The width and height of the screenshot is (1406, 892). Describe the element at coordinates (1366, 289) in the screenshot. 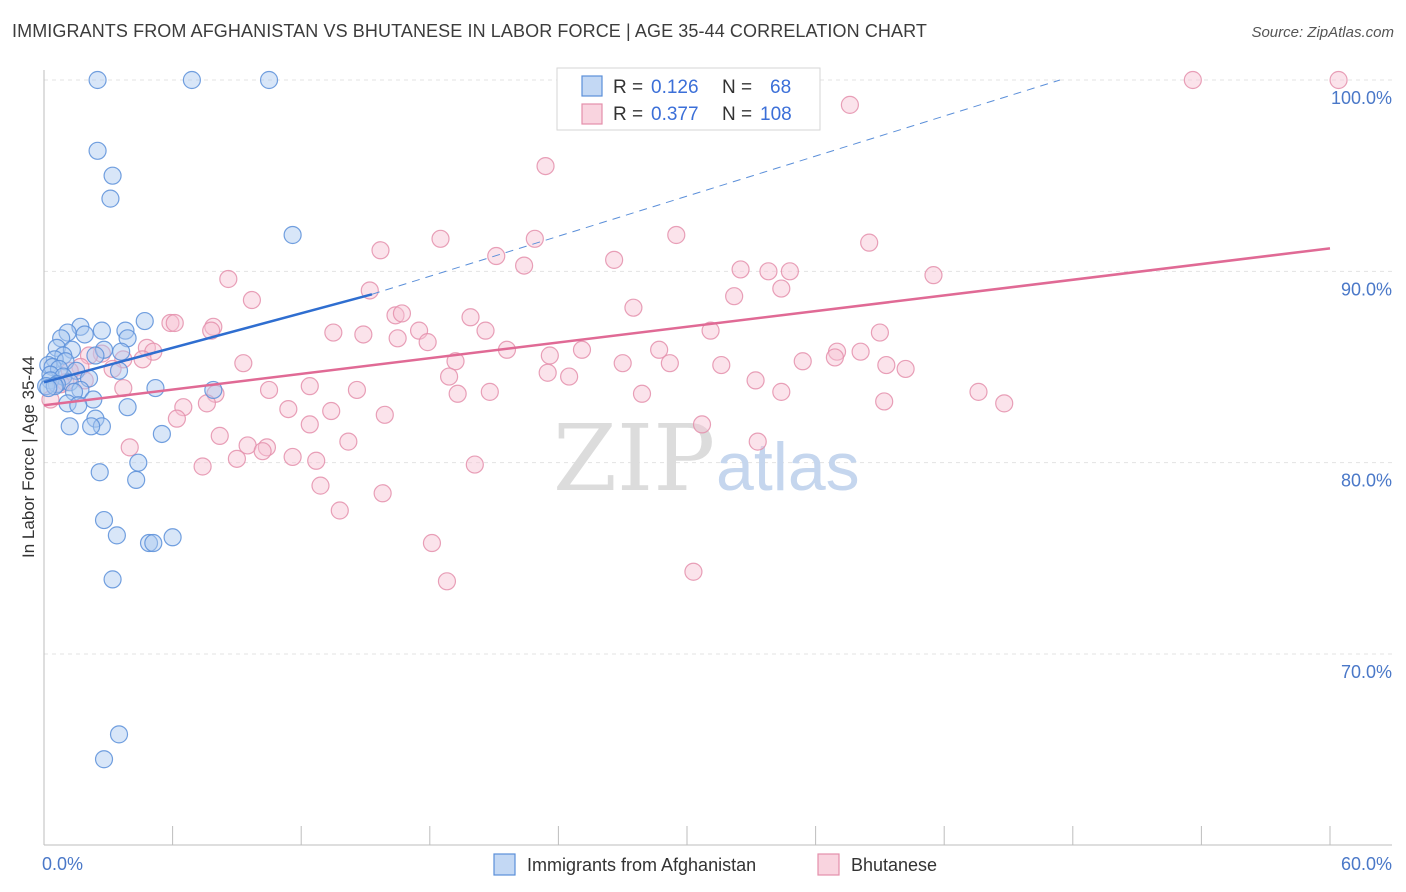

I see `y-tick-label-90: 90.0%` at that location.